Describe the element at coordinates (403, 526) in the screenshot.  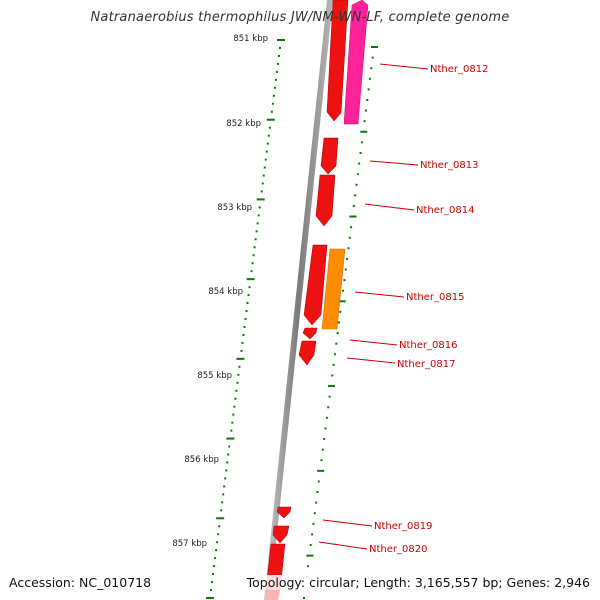
I see `gene-label-nther-0819: Nther_0819` at that location.